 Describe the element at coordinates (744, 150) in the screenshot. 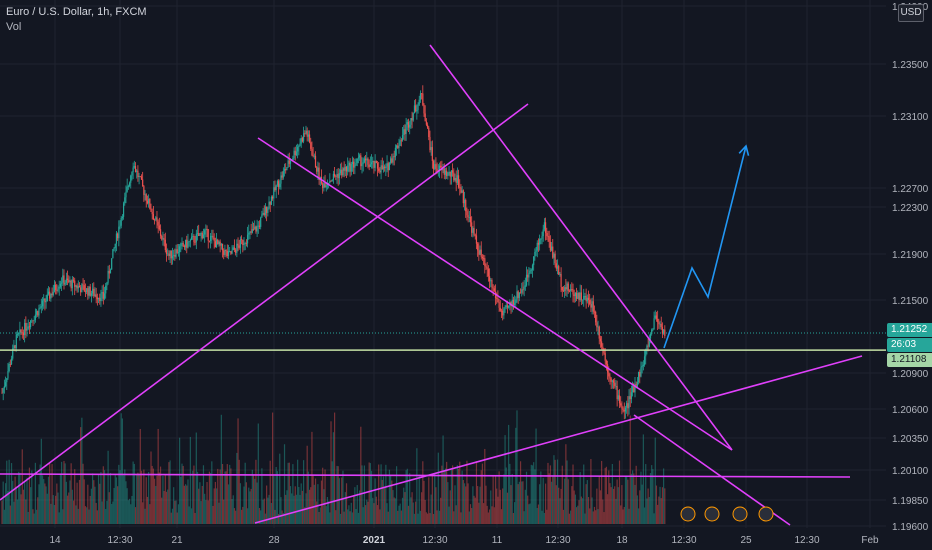

I see `projection-arrowhead` at that location.